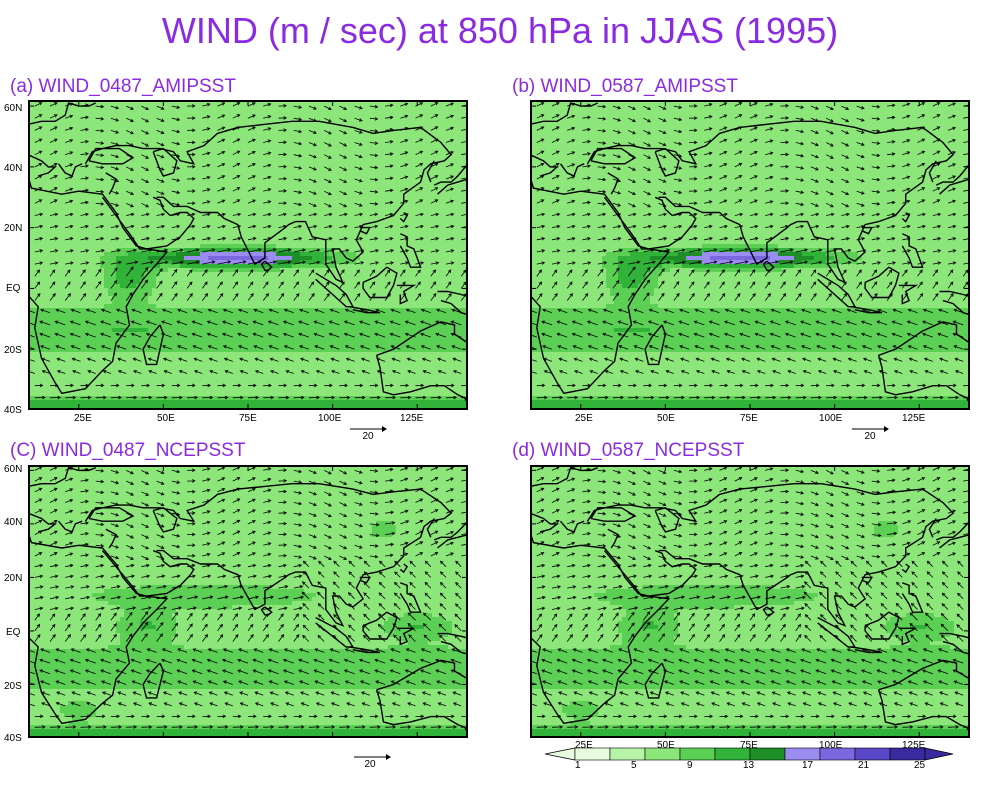  What do you see at coordinates (13, 350) in the screenshot?
I see `panel-a-lat-20s: 20S` at bounding box center [13, 350].